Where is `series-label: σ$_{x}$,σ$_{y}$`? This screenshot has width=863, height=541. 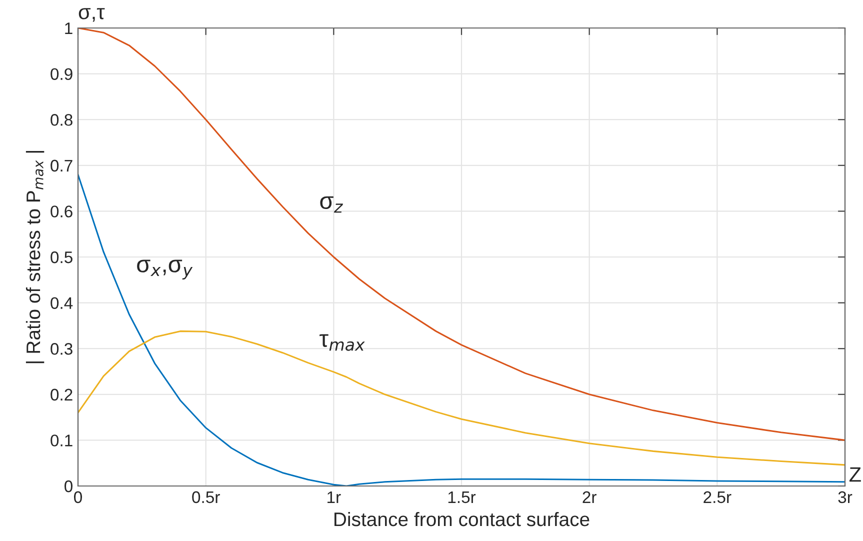 series-label: σ$_{x}$,σ$_{y}$ is located at coordinates (165, 270).